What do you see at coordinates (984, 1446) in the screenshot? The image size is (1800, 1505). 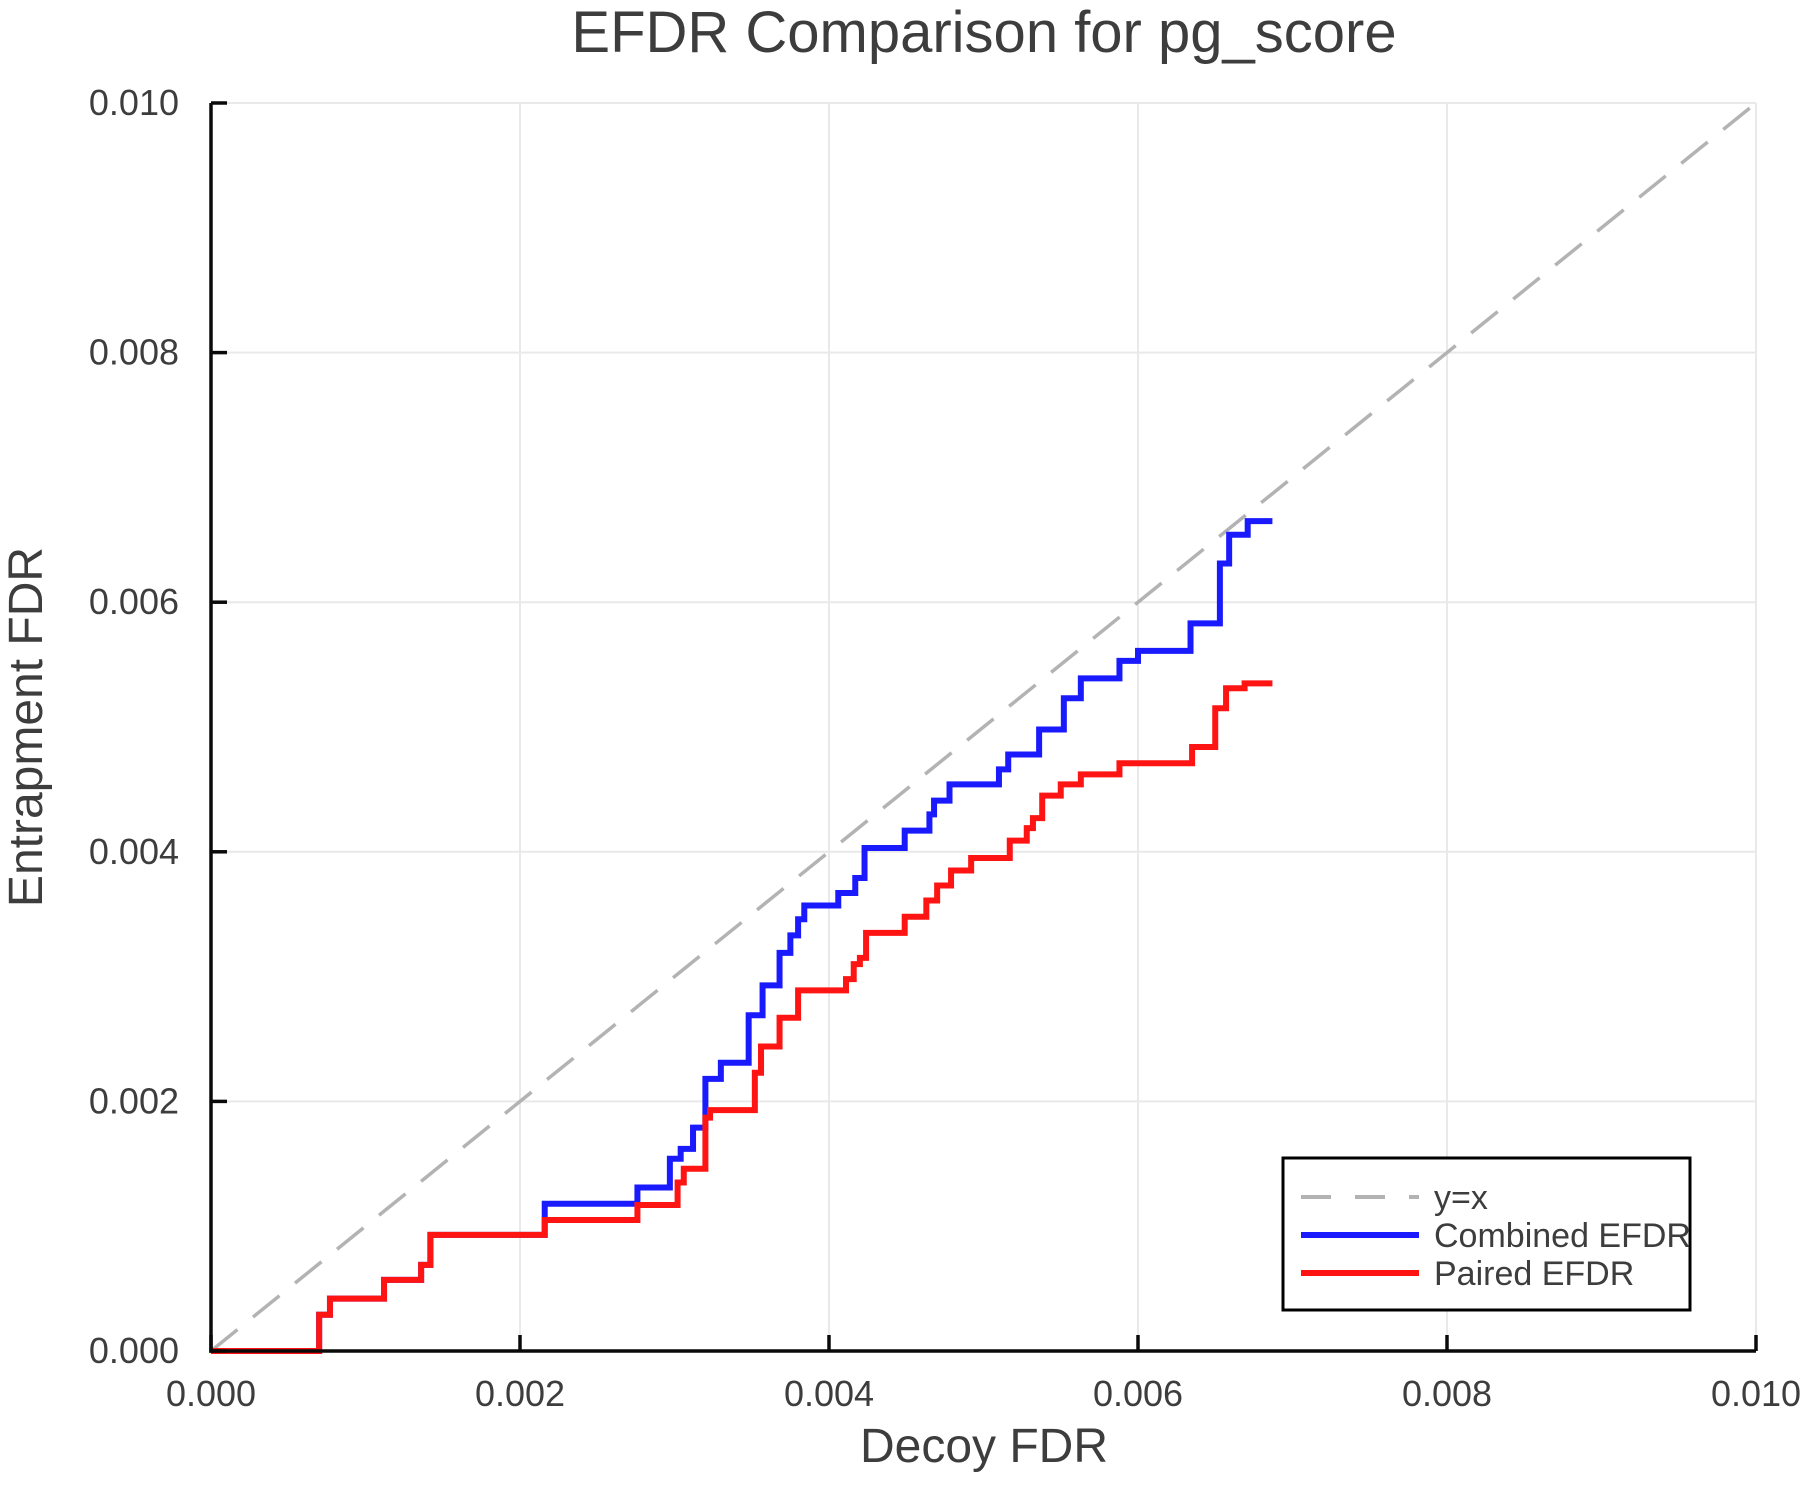 I see `x-axis-label: Decoy FDR` at bounding box center [984, 1446].